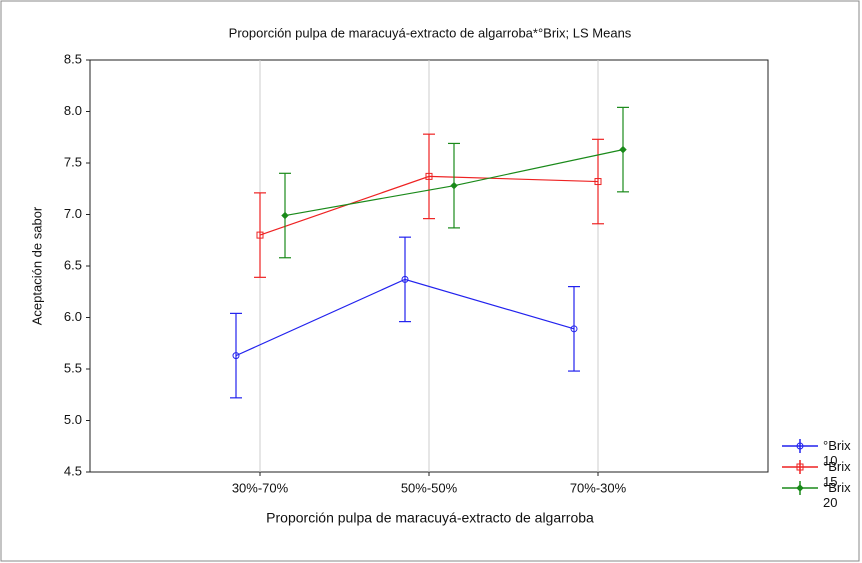 The height and width of the screenshot is (563, 862). What do you see at coordinates (260, 487) in the screenshot?
I see `x-tick-label: 30%-70%` at bounding box center [260, 487].